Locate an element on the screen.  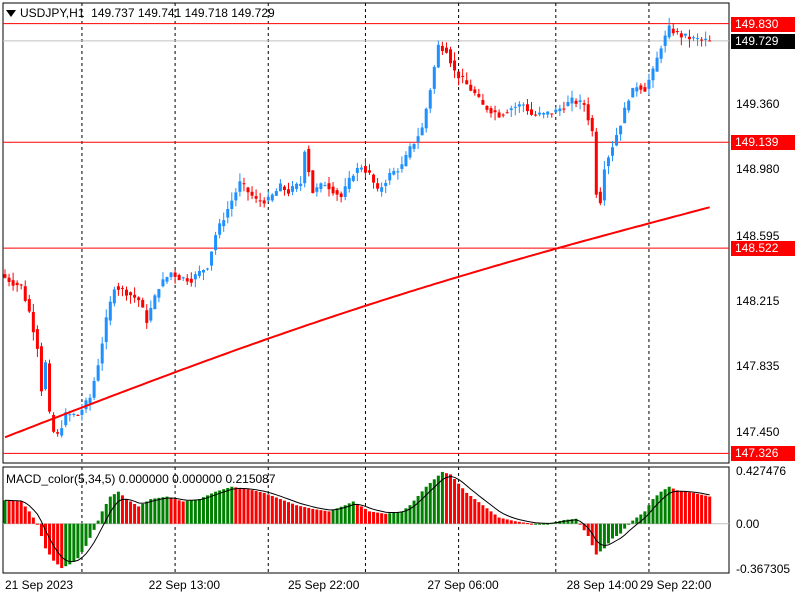
macd-tick-label: -0.367305 is located at coordinates (763, 568).